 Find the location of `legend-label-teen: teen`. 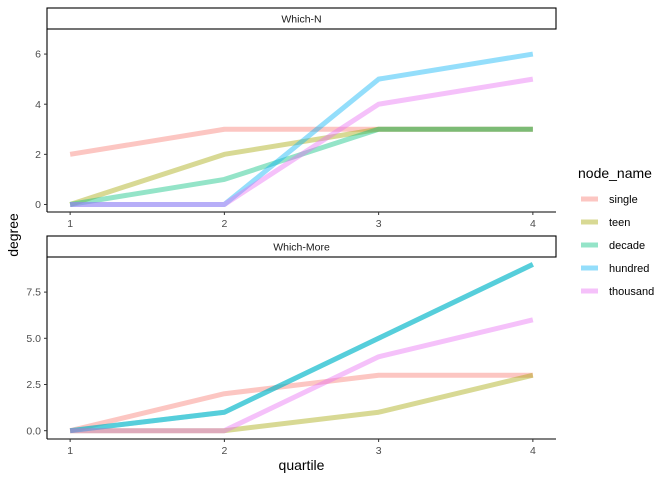

legend-label-teen: teen is located at coordinates (619, 223).